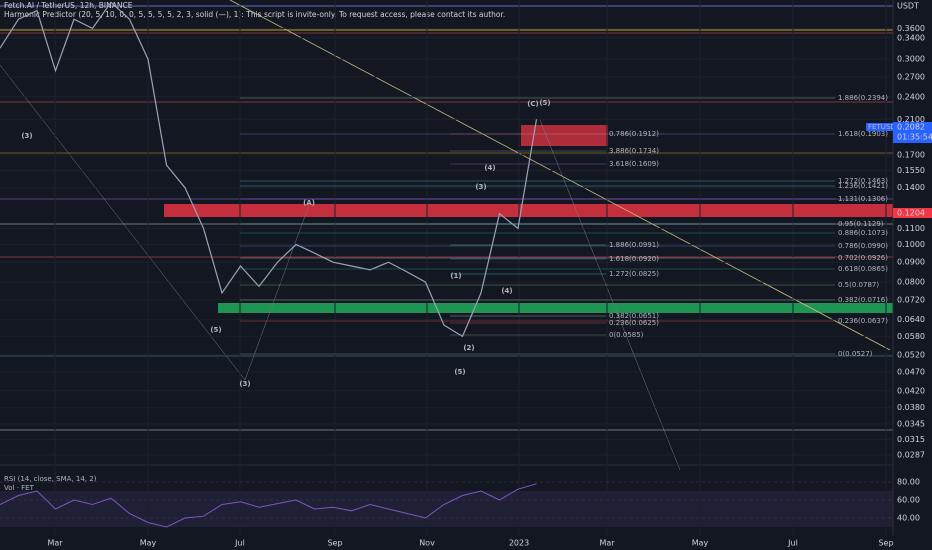 The width and height of the screenshot is (932, 550). Describe the element at coordinates (309, 203) in the screenshot. I see `wave-label: (A)` at that location.